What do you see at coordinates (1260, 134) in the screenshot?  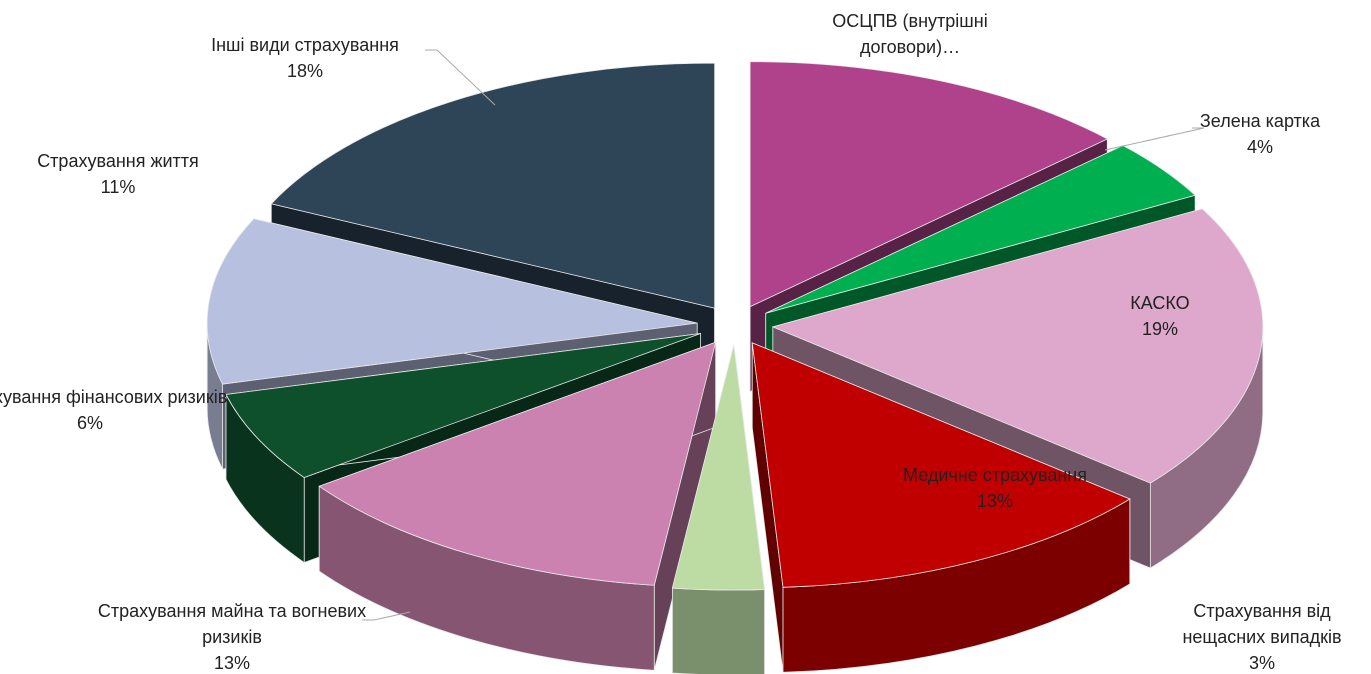 I see `data-label: Зелена картка 4%` at bounding box center [1260, 134].